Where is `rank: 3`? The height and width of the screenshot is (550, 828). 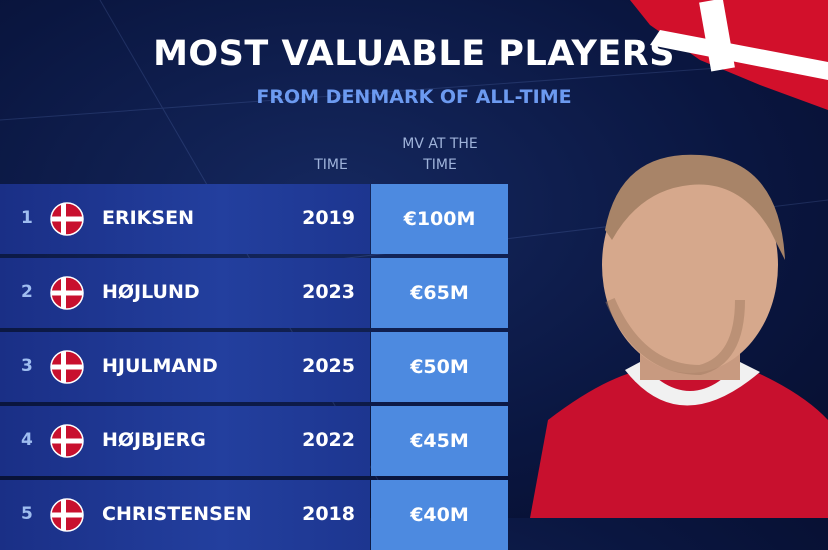
rank: 3 is located at coordinates (27, 366).